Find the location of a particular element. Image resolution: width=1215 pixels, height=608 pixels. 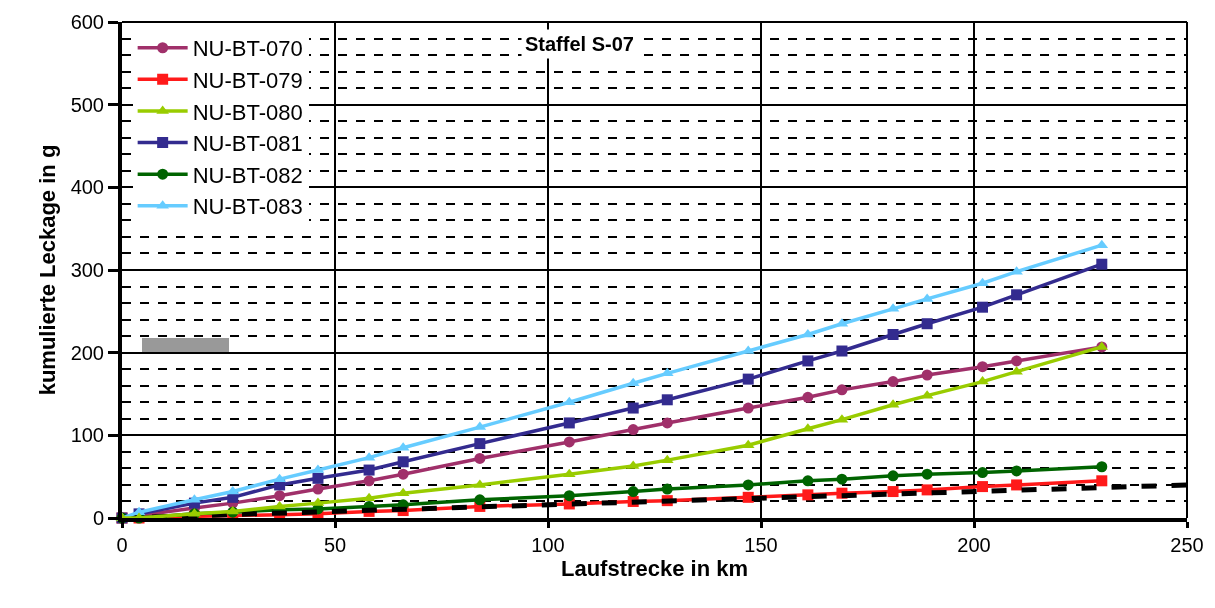

y-tick-label: 300 is located at coordinates (87, 270).